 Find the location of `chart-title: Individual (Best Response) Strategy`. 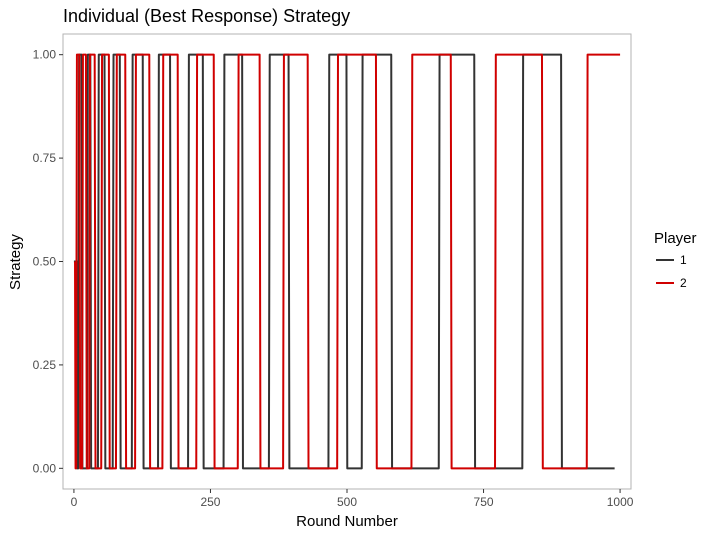

chart-title: Individual (Best Response) Strategy is located at coordinates (206, 16).